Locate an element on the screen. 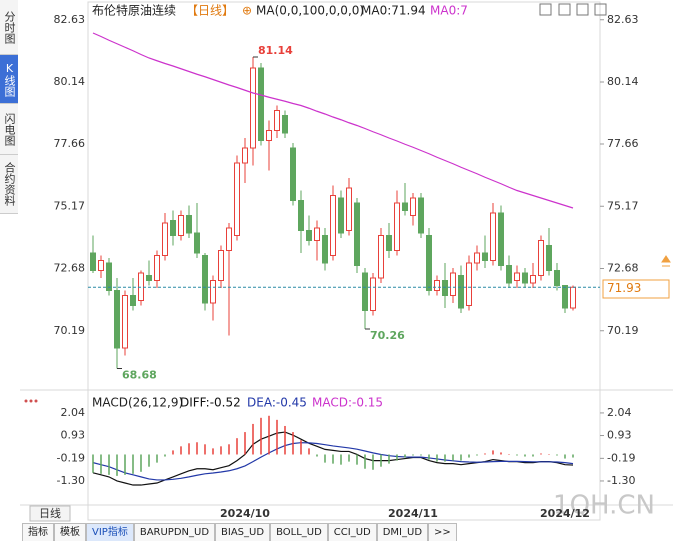 This screenshot has width=673, height=541. toolbar-icons is located at coordinates (573, 9).